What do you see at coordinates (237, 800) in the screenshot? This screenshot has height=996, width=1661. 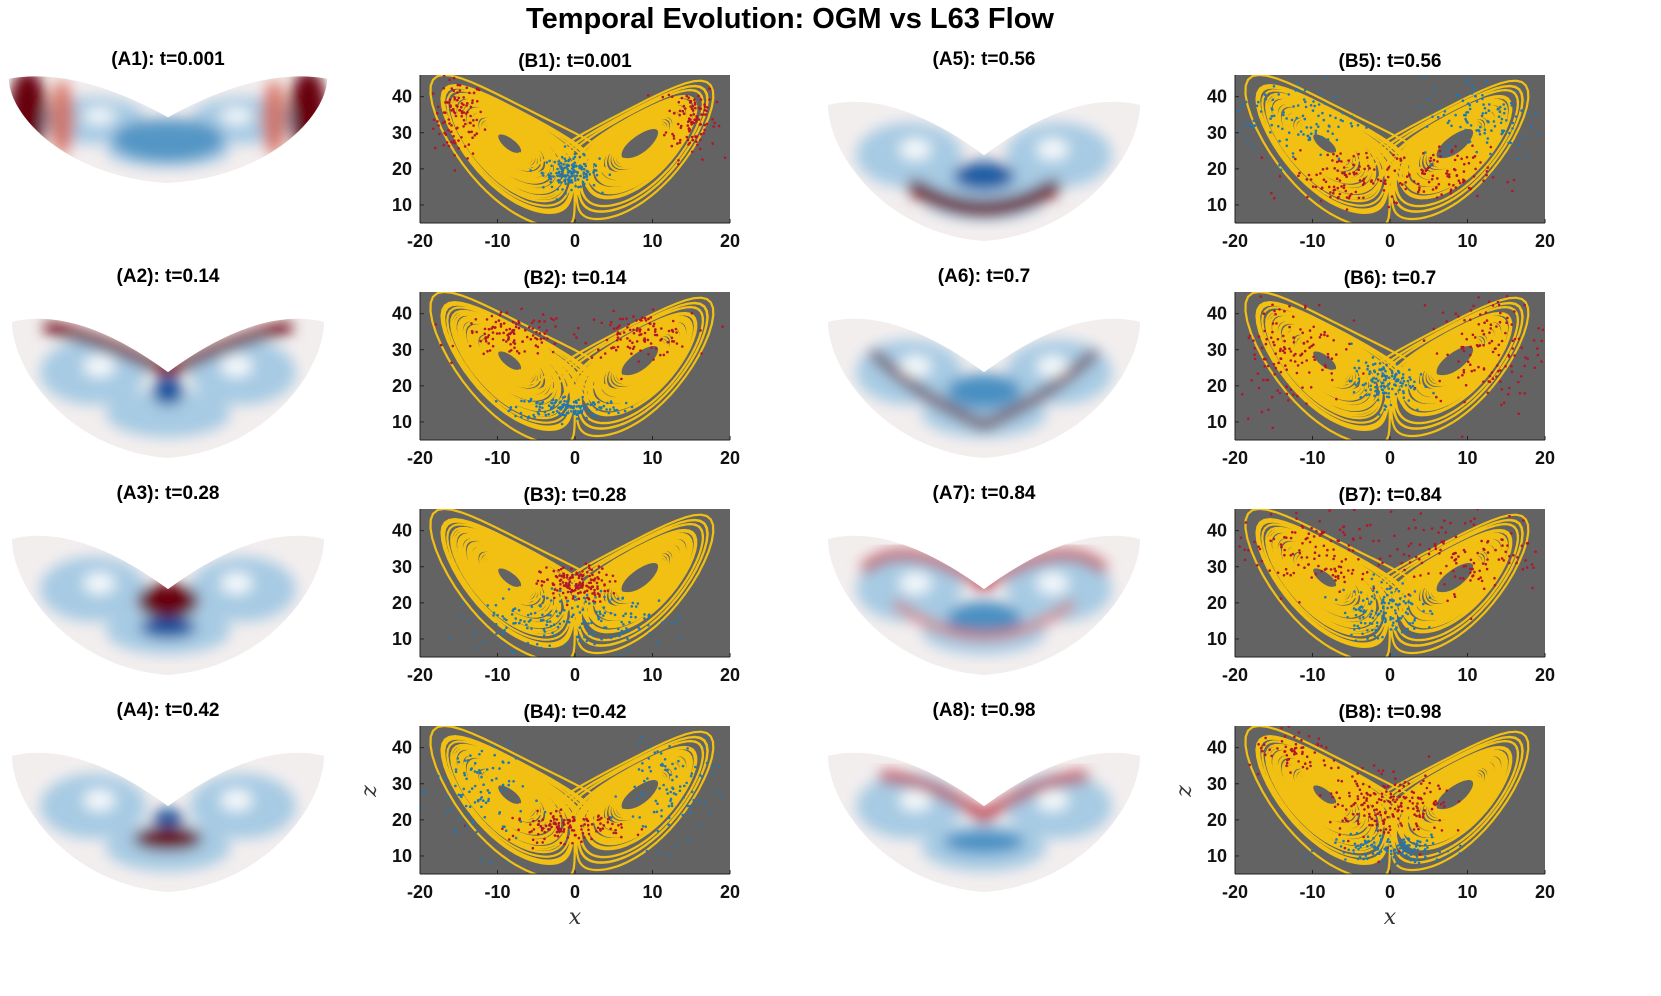 I see `right-hole` at bounding box center [237, 800].